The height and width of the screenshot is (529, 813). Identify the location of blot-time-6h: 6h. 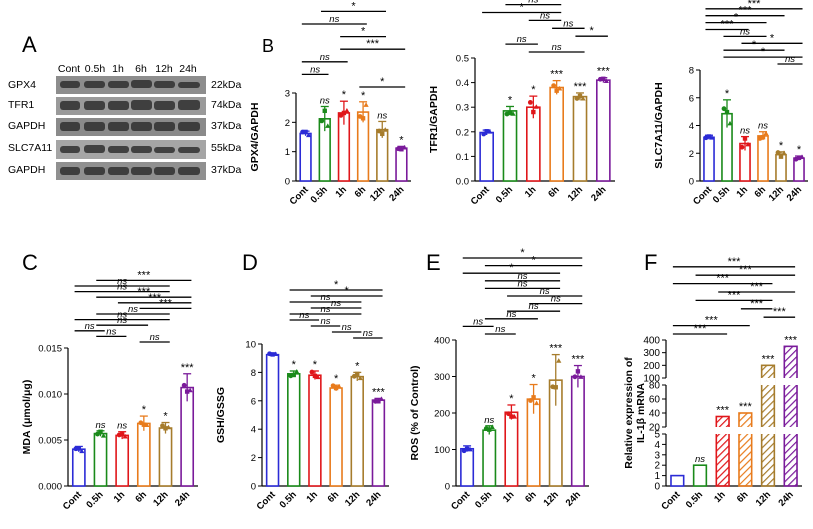
(141, 69).